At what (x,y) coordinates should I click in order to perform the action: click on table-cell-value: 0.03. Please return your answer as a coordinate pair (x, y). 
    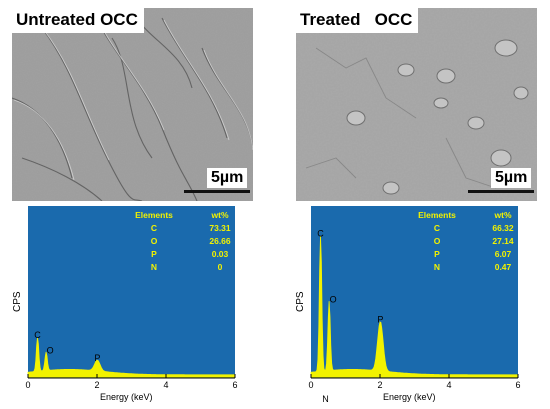
    Looking at the image, I should click on (220, 254).